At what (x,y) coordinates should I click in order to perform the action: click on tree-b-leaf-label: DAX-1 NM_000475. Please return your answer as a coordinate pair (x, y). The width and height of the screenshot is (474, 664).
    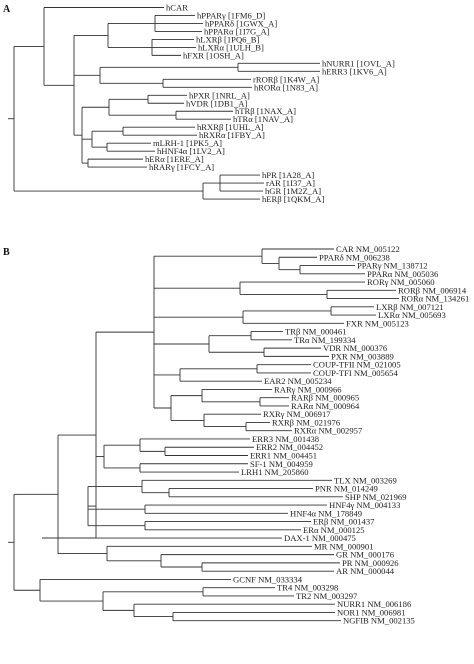
    Looking at the image, I should click on (320, 538).